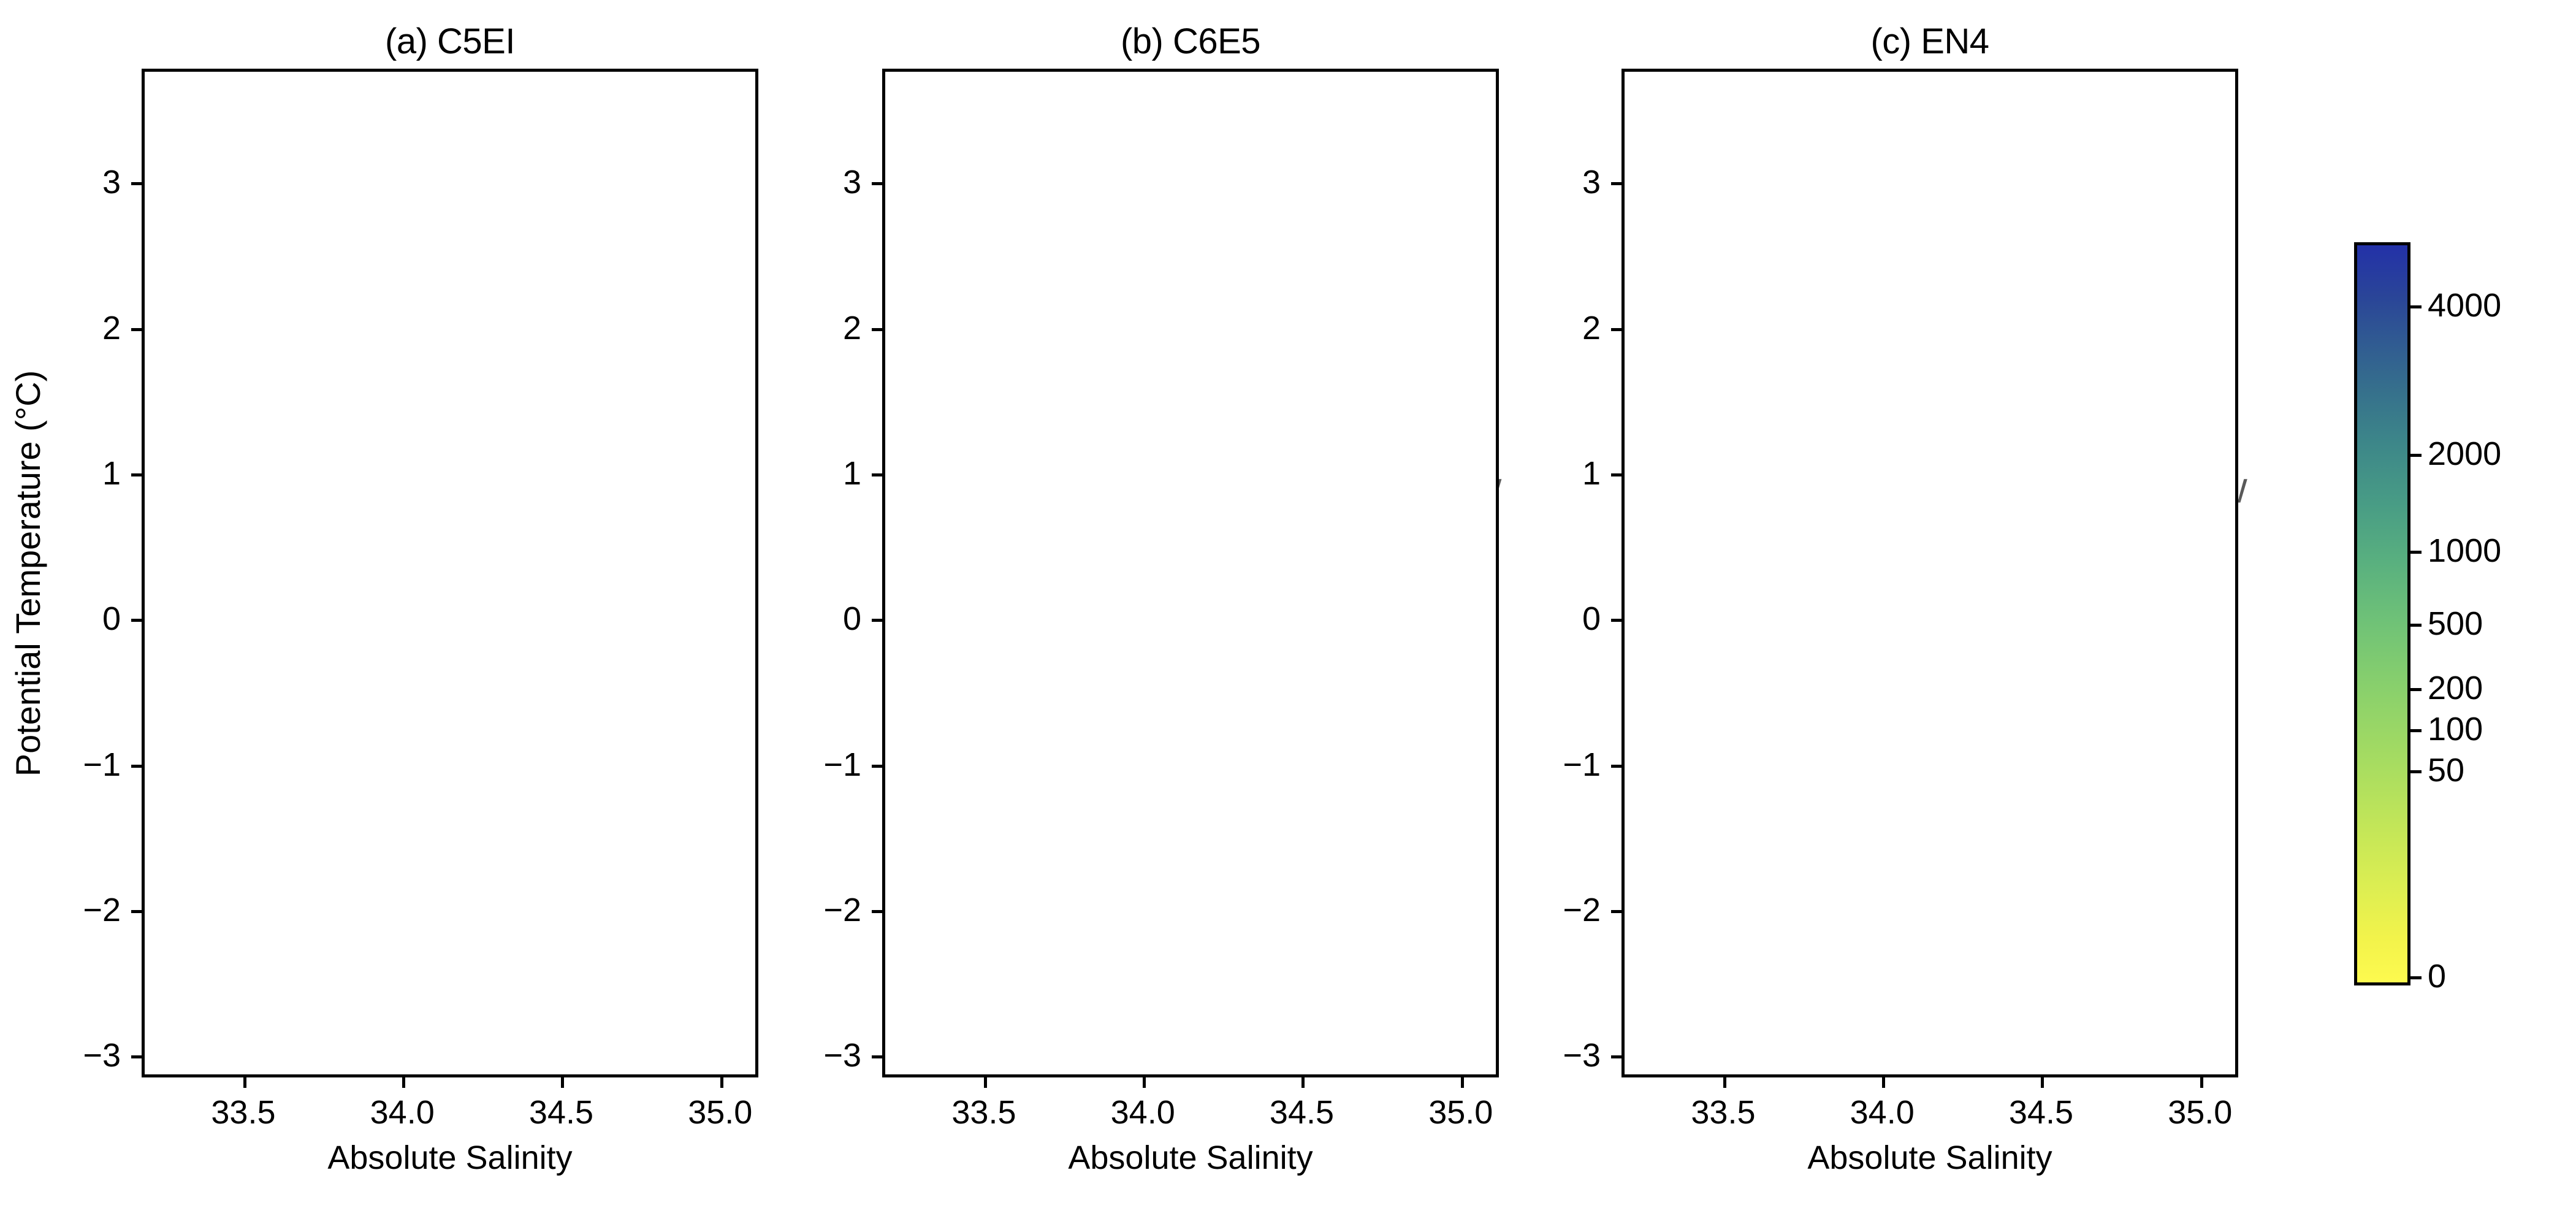 This screenshot has width=2576, height=1205. Describe the element at coordinates (28, 573) in the screenshot. I see `y-axis-label: Potential Temperature (°C)` at that location.